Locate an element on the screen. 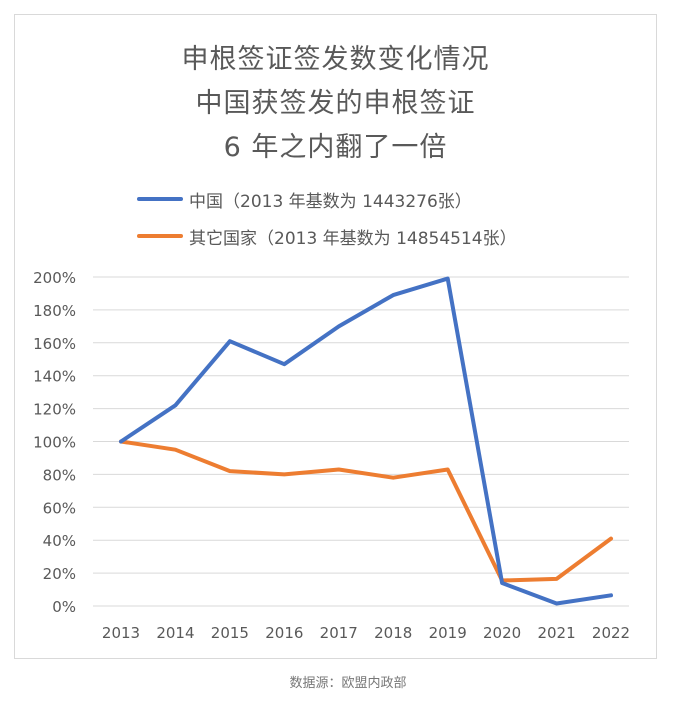 The width and height of the screenshot is (696, 706). legend-swatch-other is located at coordinates (160, 236).